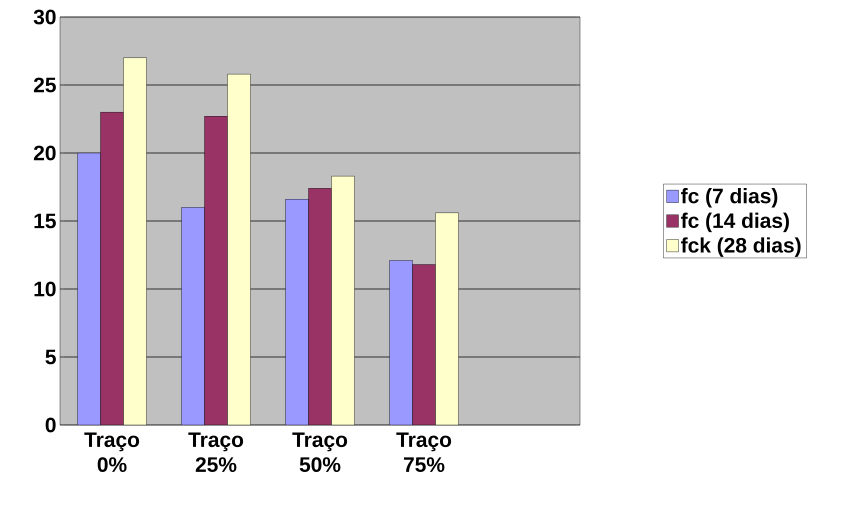  Describe the element at coordinates (741, 247) in the screenshot. I see `legend-label: fck (28 dias)` at that location.